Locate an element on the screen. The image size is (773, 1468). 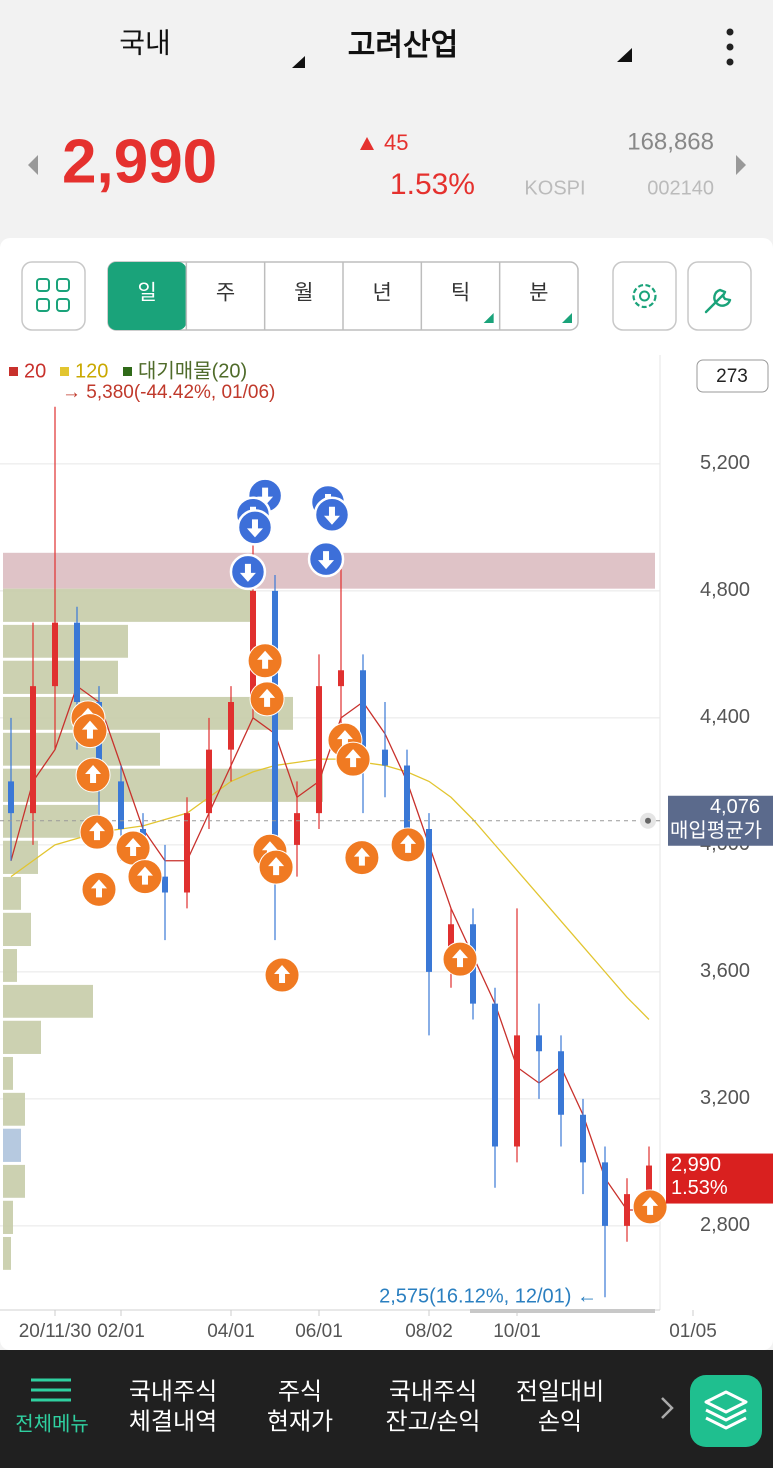
nav-item: 현재가 is located at coordinates (300, 1421).